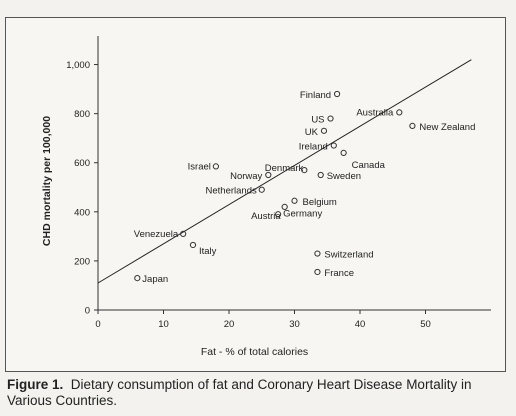 Image resolution: width=516 pixels, height=416 pixels. Describe the element at coordinates (231, 191) in the screenshot. I see `point-label-netherlands: Netherlands` at that location.